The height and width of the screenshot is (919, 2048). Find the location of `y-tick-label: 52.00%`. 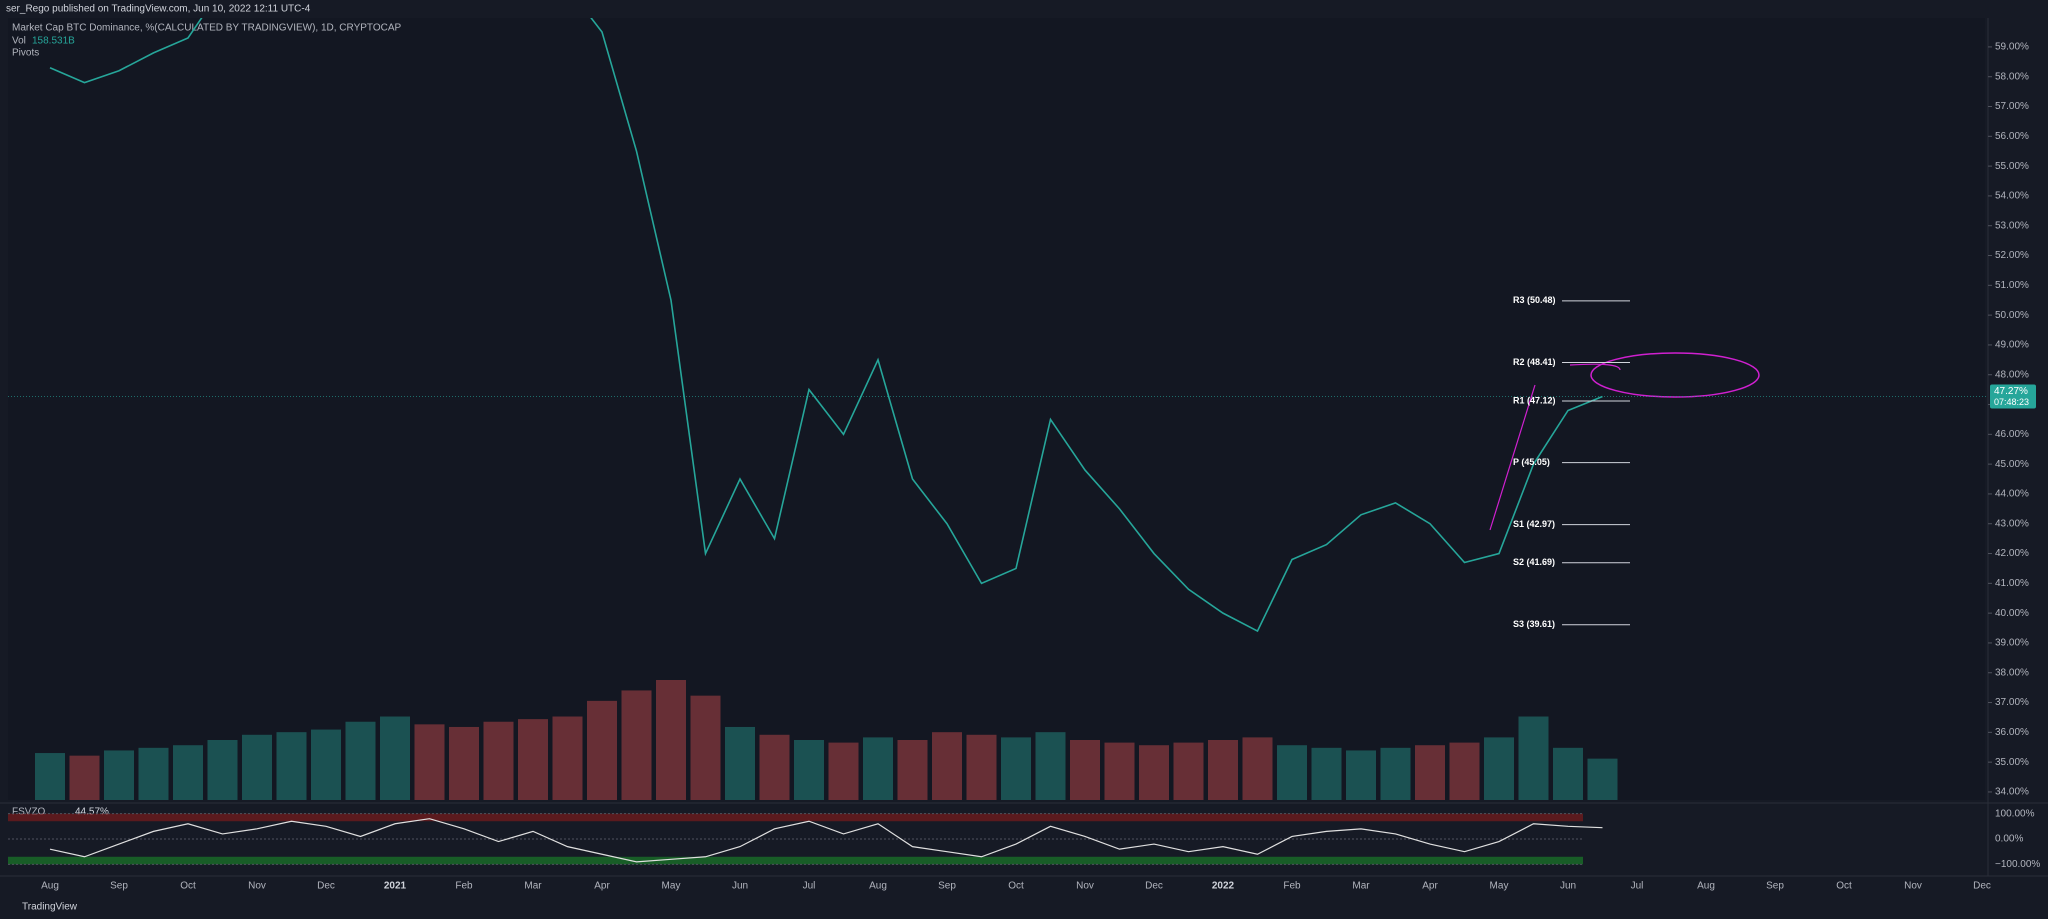

y-tick-label: 52.00% is located at coordinates (2012, 255).